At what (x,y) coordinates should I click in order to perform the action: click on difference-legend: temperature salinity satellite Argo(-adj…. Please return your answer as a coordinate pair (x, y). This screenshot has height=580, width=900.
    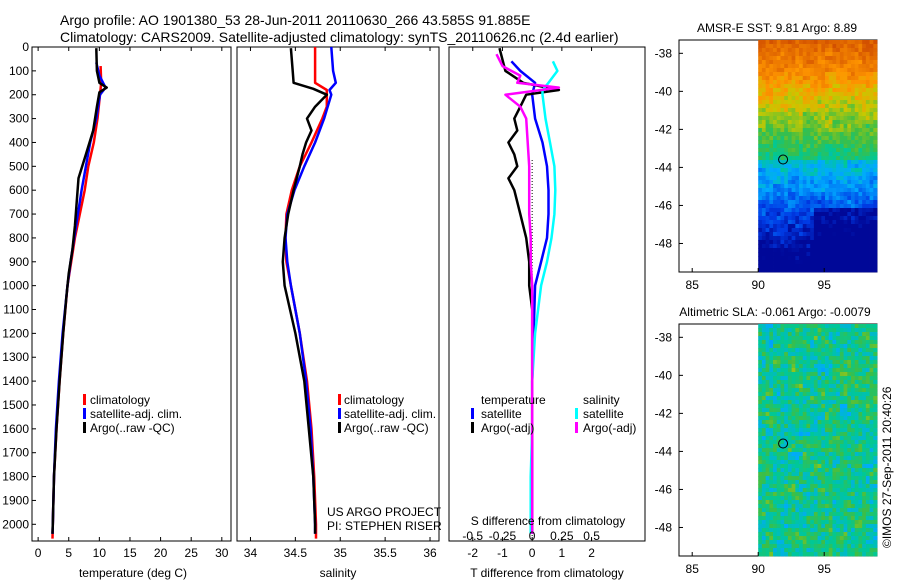
    Looking at the image, I should click on (553, 414).